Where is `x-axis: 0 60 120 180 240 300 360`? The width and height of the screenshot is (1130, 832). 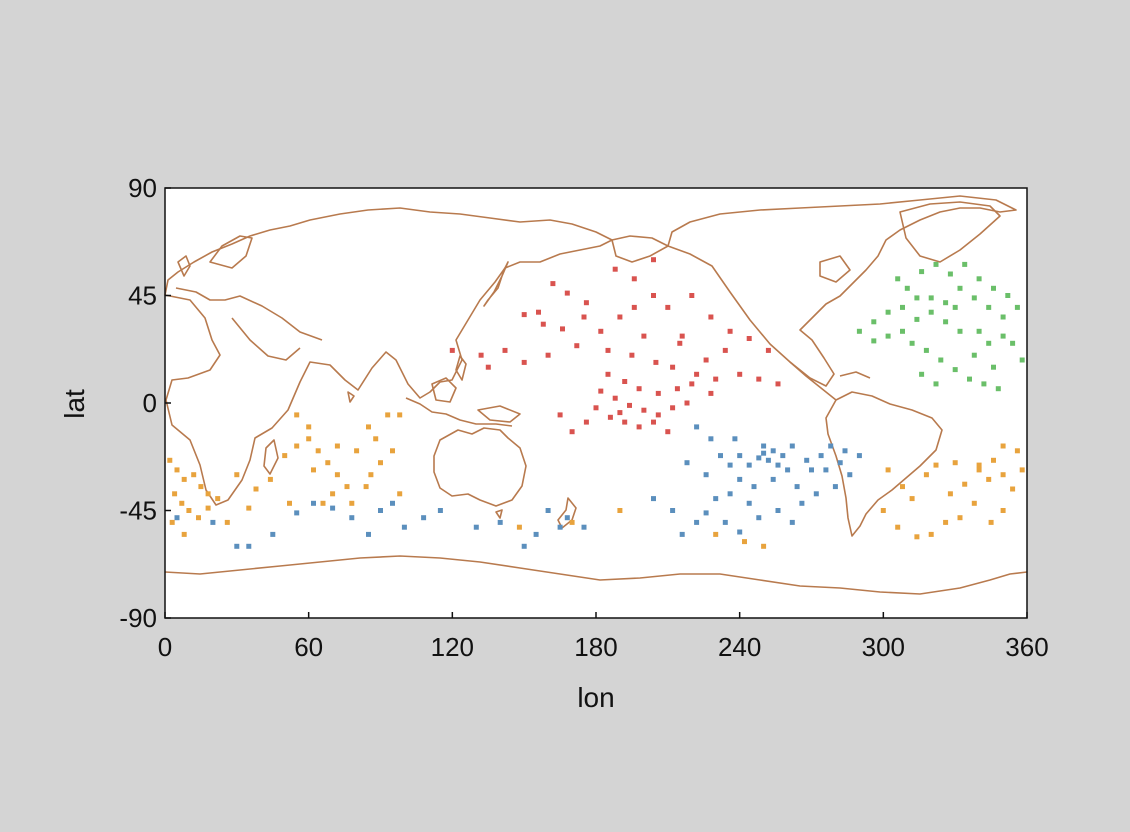
x-axis: 0 60 120 180 240 300 360 is located at coordinates (603, 637).